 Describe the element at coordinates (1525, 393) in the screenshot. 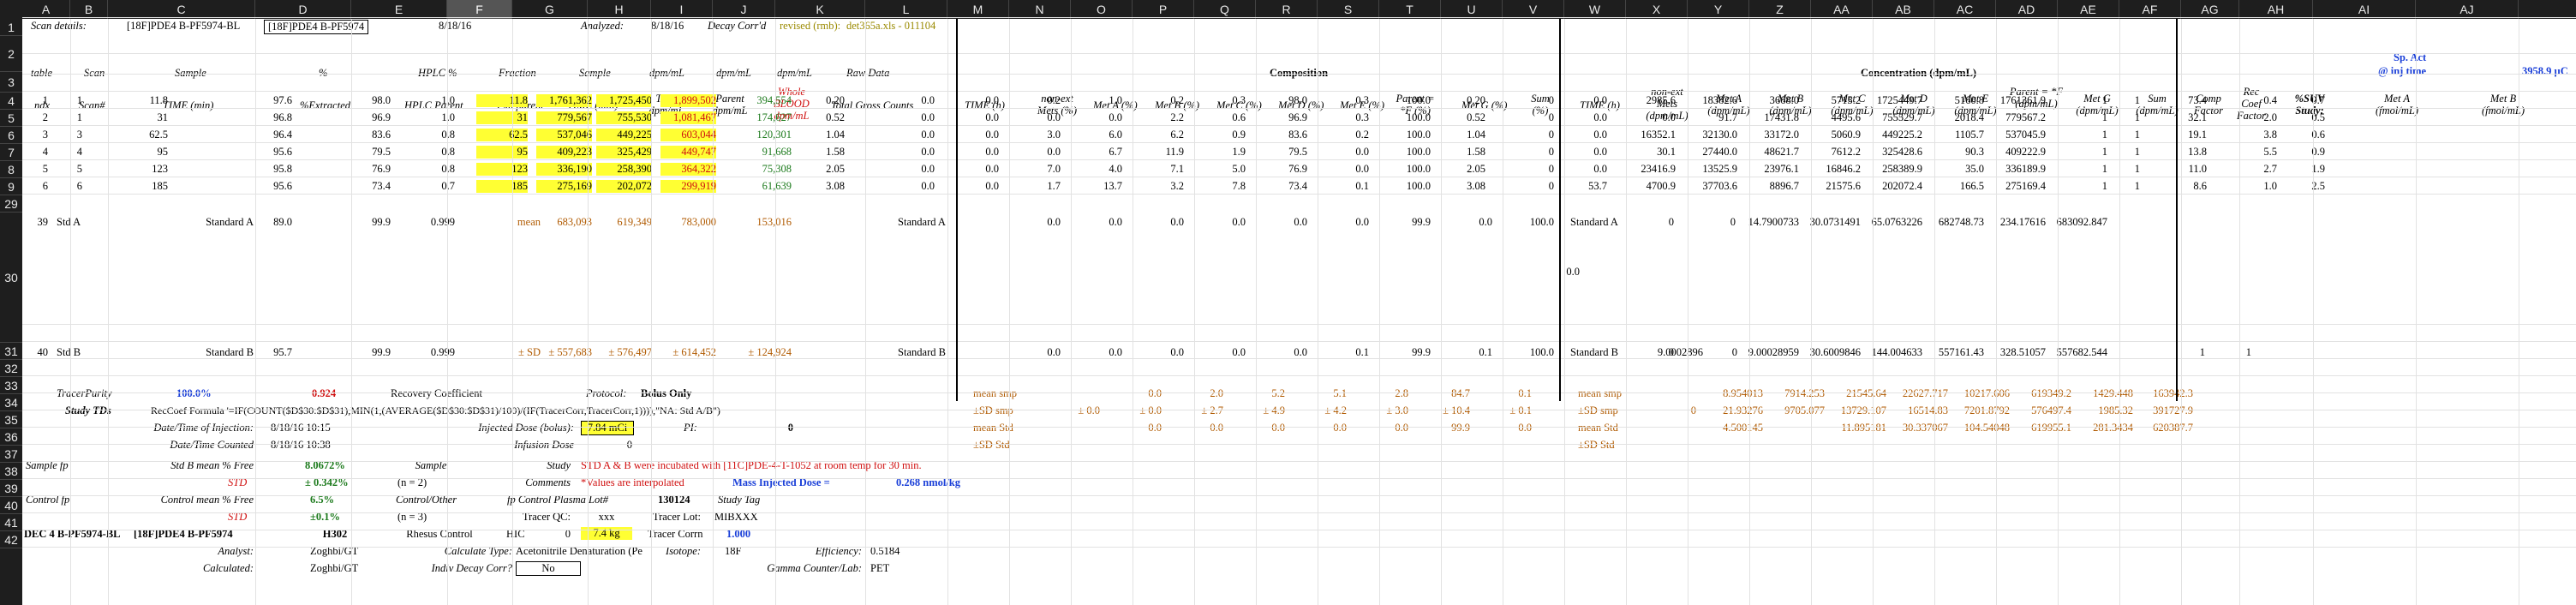

I see `mean-smp-u: 0.1` at that location.